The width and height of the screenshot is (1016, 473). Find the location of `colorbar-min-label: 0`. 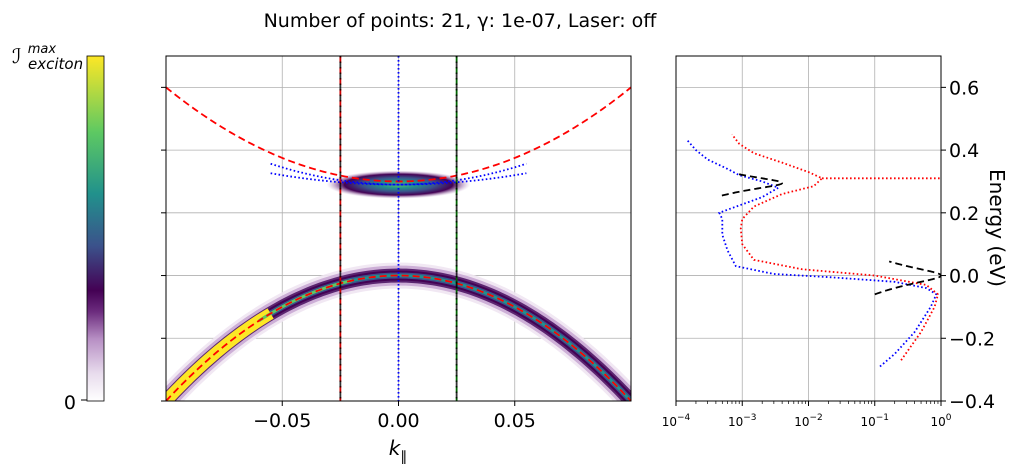

colorbar-min-label: 0 is located at coordinates (70, 403).